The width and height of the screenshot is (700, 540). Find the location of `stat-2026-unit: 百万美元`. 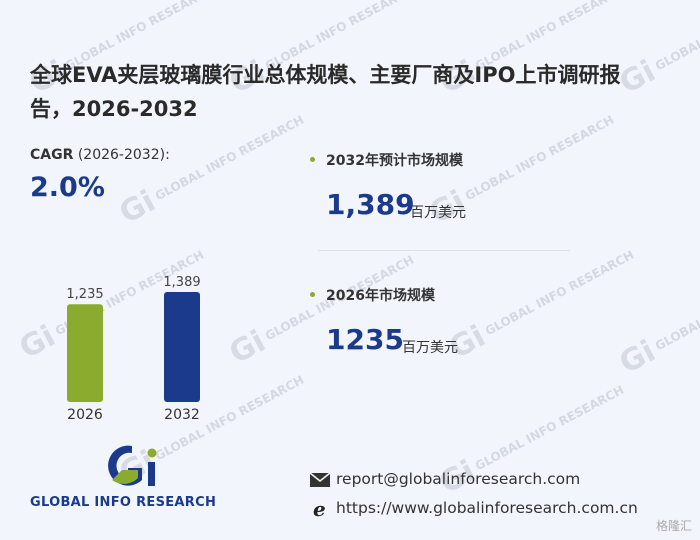

stat-2026-unit: 百万美元 is located at coordinates (430, 348).